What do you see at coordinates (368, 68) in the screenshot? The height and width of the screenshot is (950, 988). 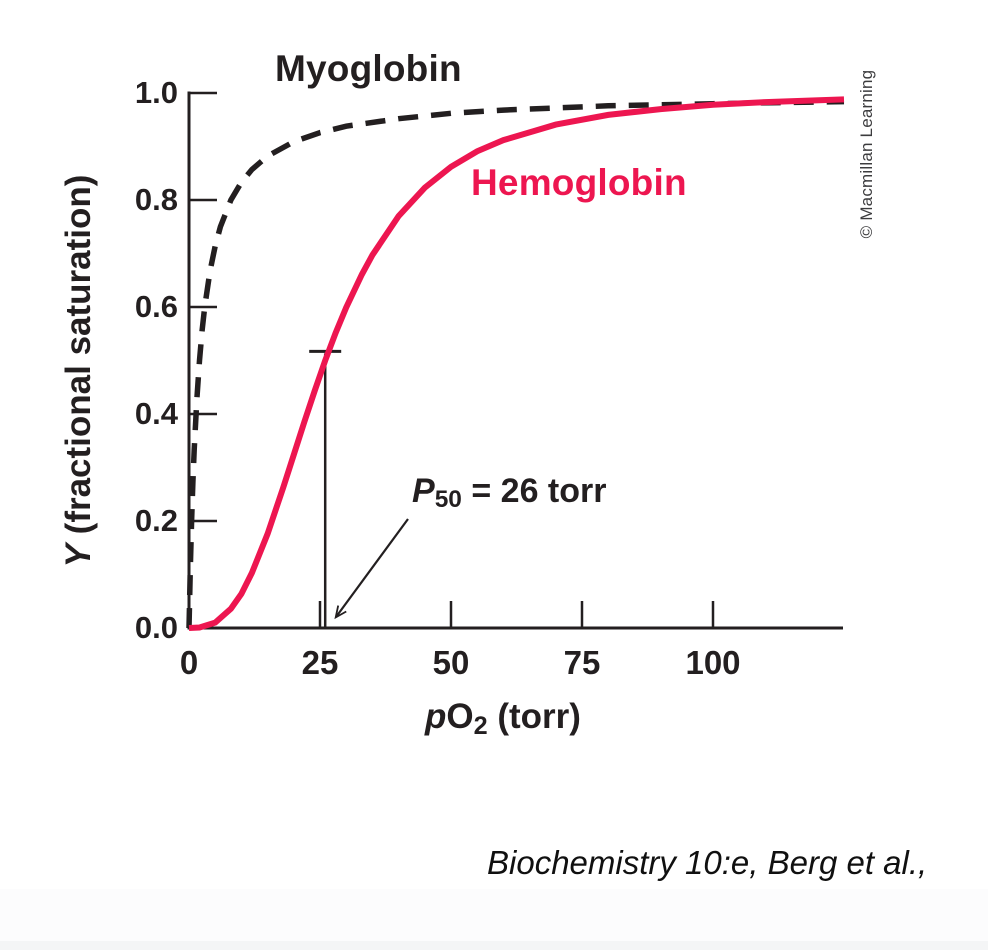 I see `myoglobin-label: Myoglobin` at bounding box center [368, 68].